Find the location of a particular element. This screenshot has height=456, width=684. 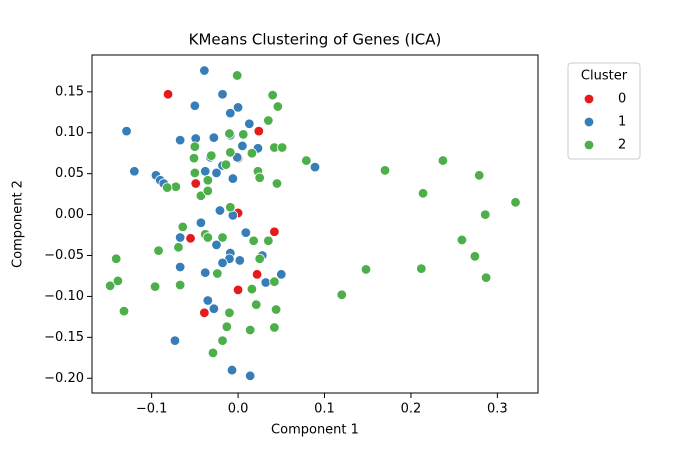

y-tick-label: −0.15 is located at coordinates (64, 337).